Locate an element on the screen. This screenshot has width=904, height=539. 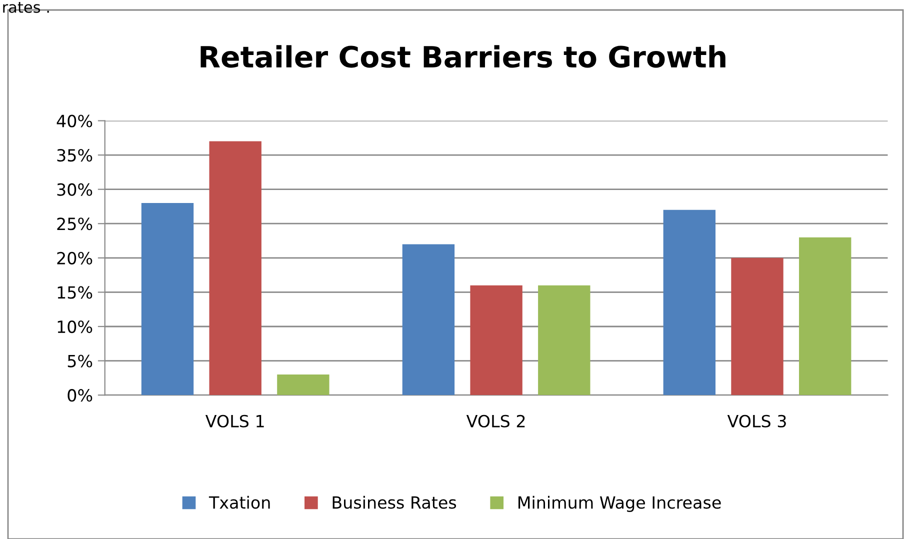
y-tick-label: 10% is located at coordinates (75, 327).